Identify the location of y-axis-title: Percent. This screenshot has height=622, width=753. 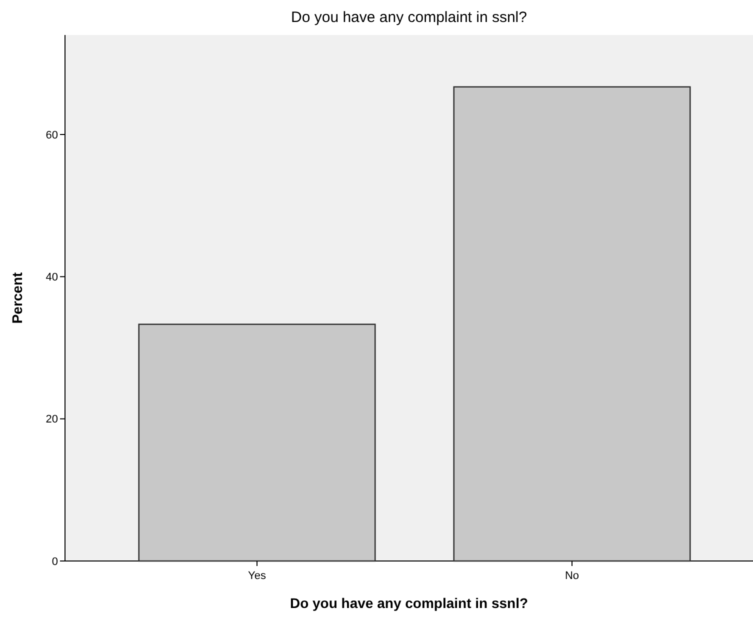
(17, 298).